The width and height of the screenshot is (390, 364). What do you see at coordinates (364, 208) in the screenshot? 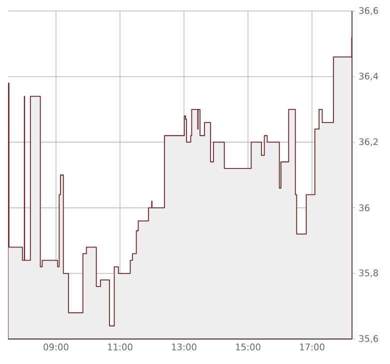
I see `y-tick-label: 36` at bounding box center [364, 208].